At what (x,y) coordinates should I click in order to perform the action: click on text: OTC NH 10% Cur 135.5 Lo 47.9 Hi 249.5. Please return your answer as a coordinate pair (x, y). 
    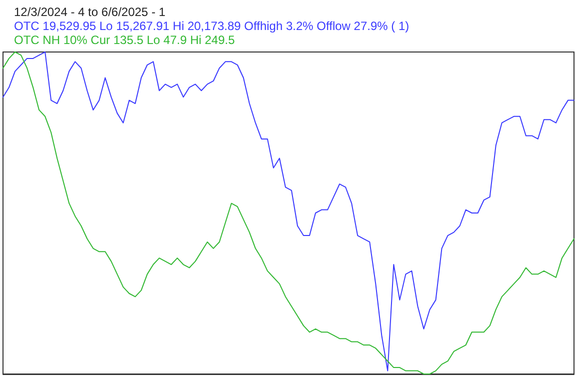
    Looking at the image, I should click on (125, 40).